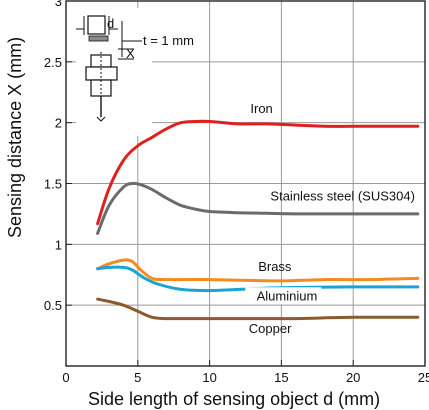  Describe the element at coordinates (258, 208) in the screenshot. I see `series-line-stainless-steel-sus304` at that location.